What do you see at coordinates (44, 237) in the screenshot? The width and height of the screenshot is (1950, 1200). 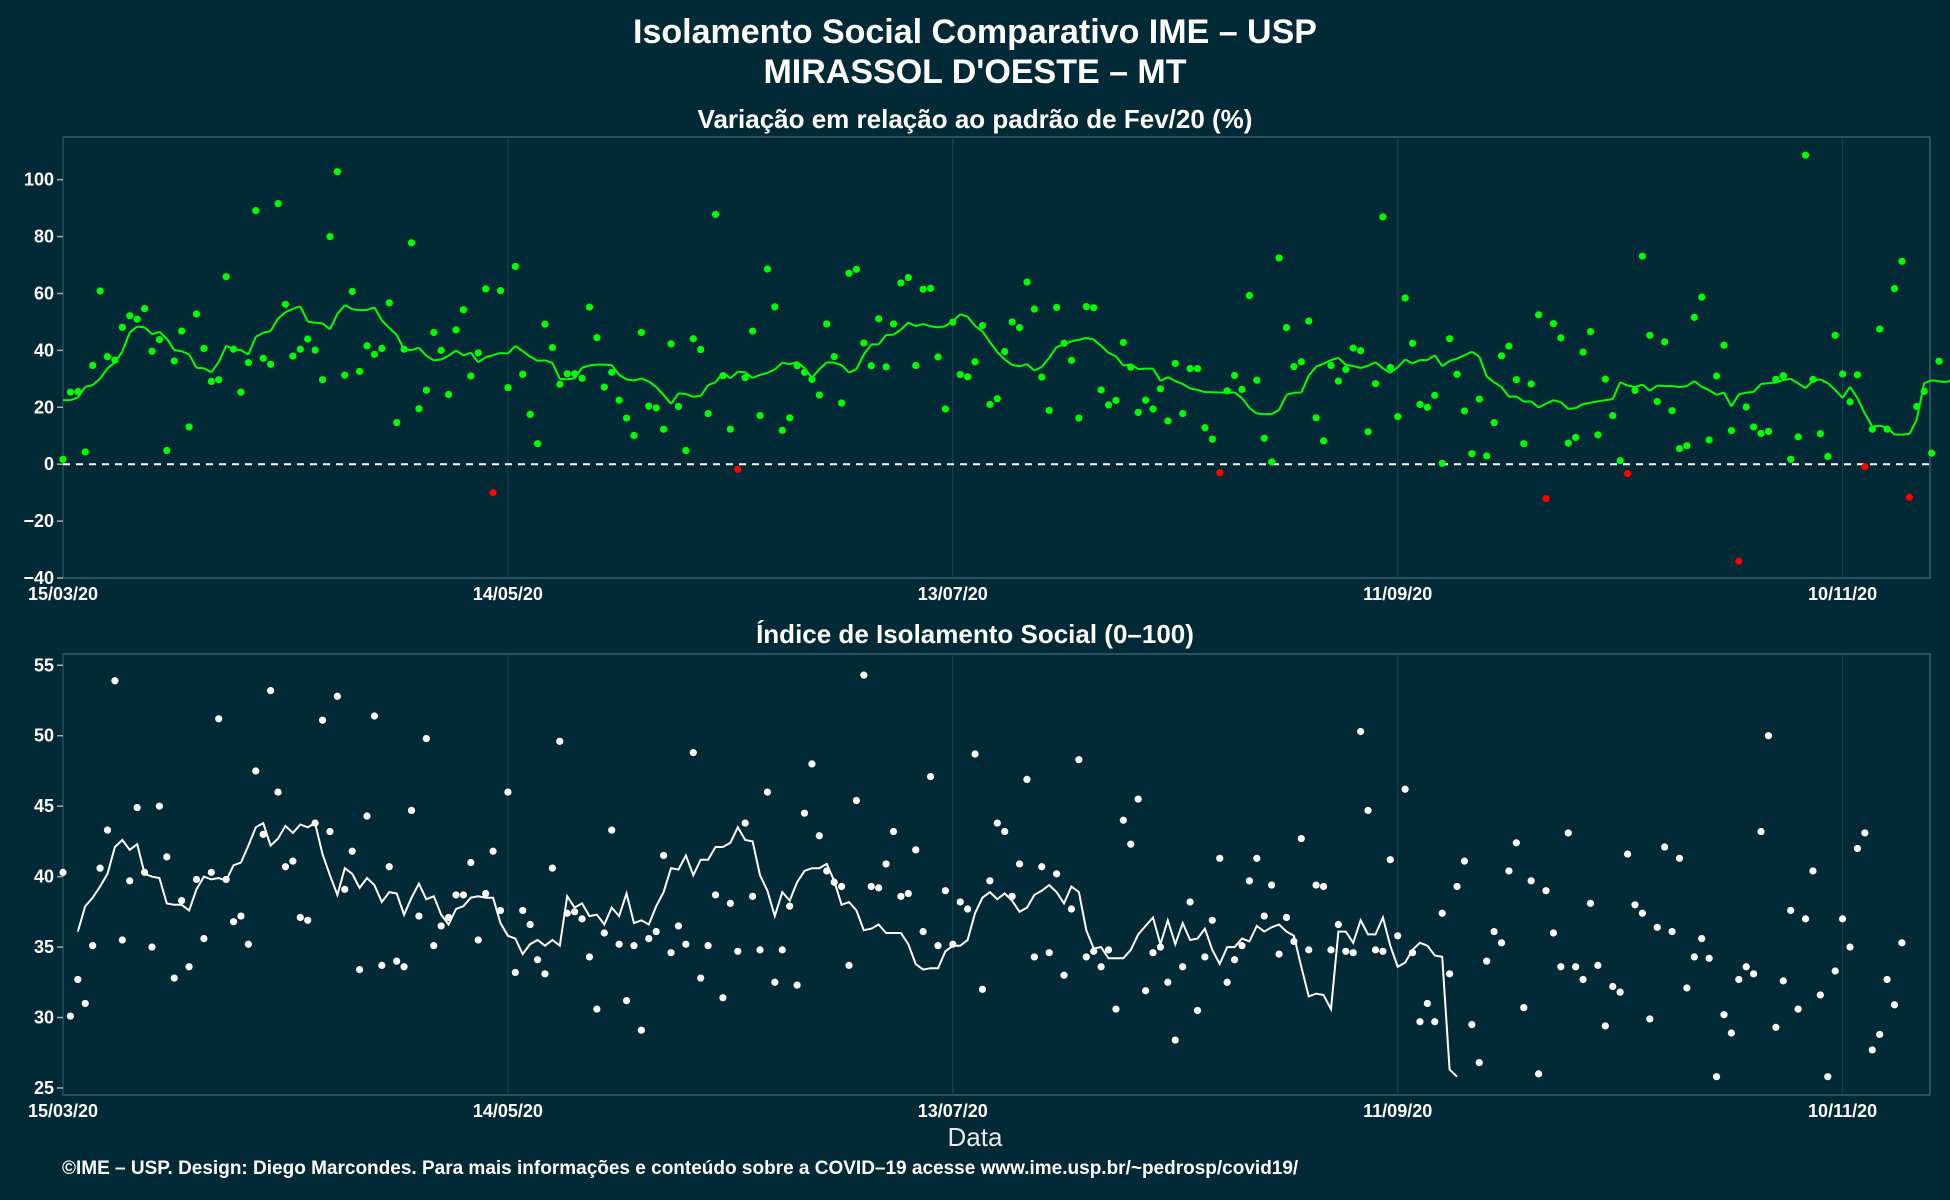 I see `variation-y-tick-label: 80` at bounding box center [44, 237].